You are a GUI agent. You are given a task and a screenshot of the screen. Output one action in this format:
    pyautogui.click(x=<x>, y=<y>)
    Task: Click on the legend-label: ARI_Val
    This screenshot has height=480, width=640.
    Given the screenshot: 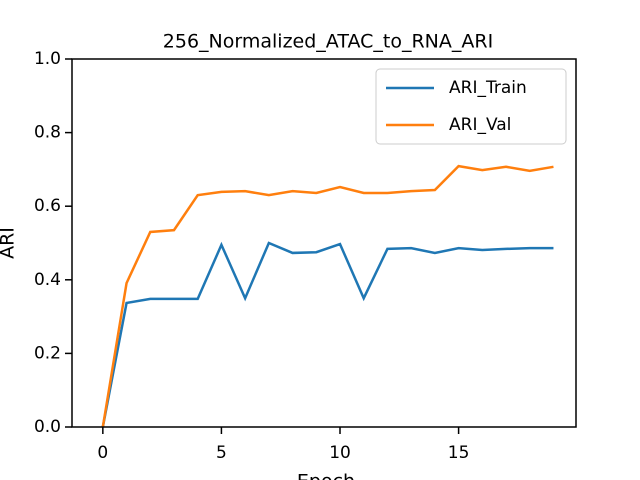 What is the action you would take?
    pyautogui.click(x=480, y=125)
    